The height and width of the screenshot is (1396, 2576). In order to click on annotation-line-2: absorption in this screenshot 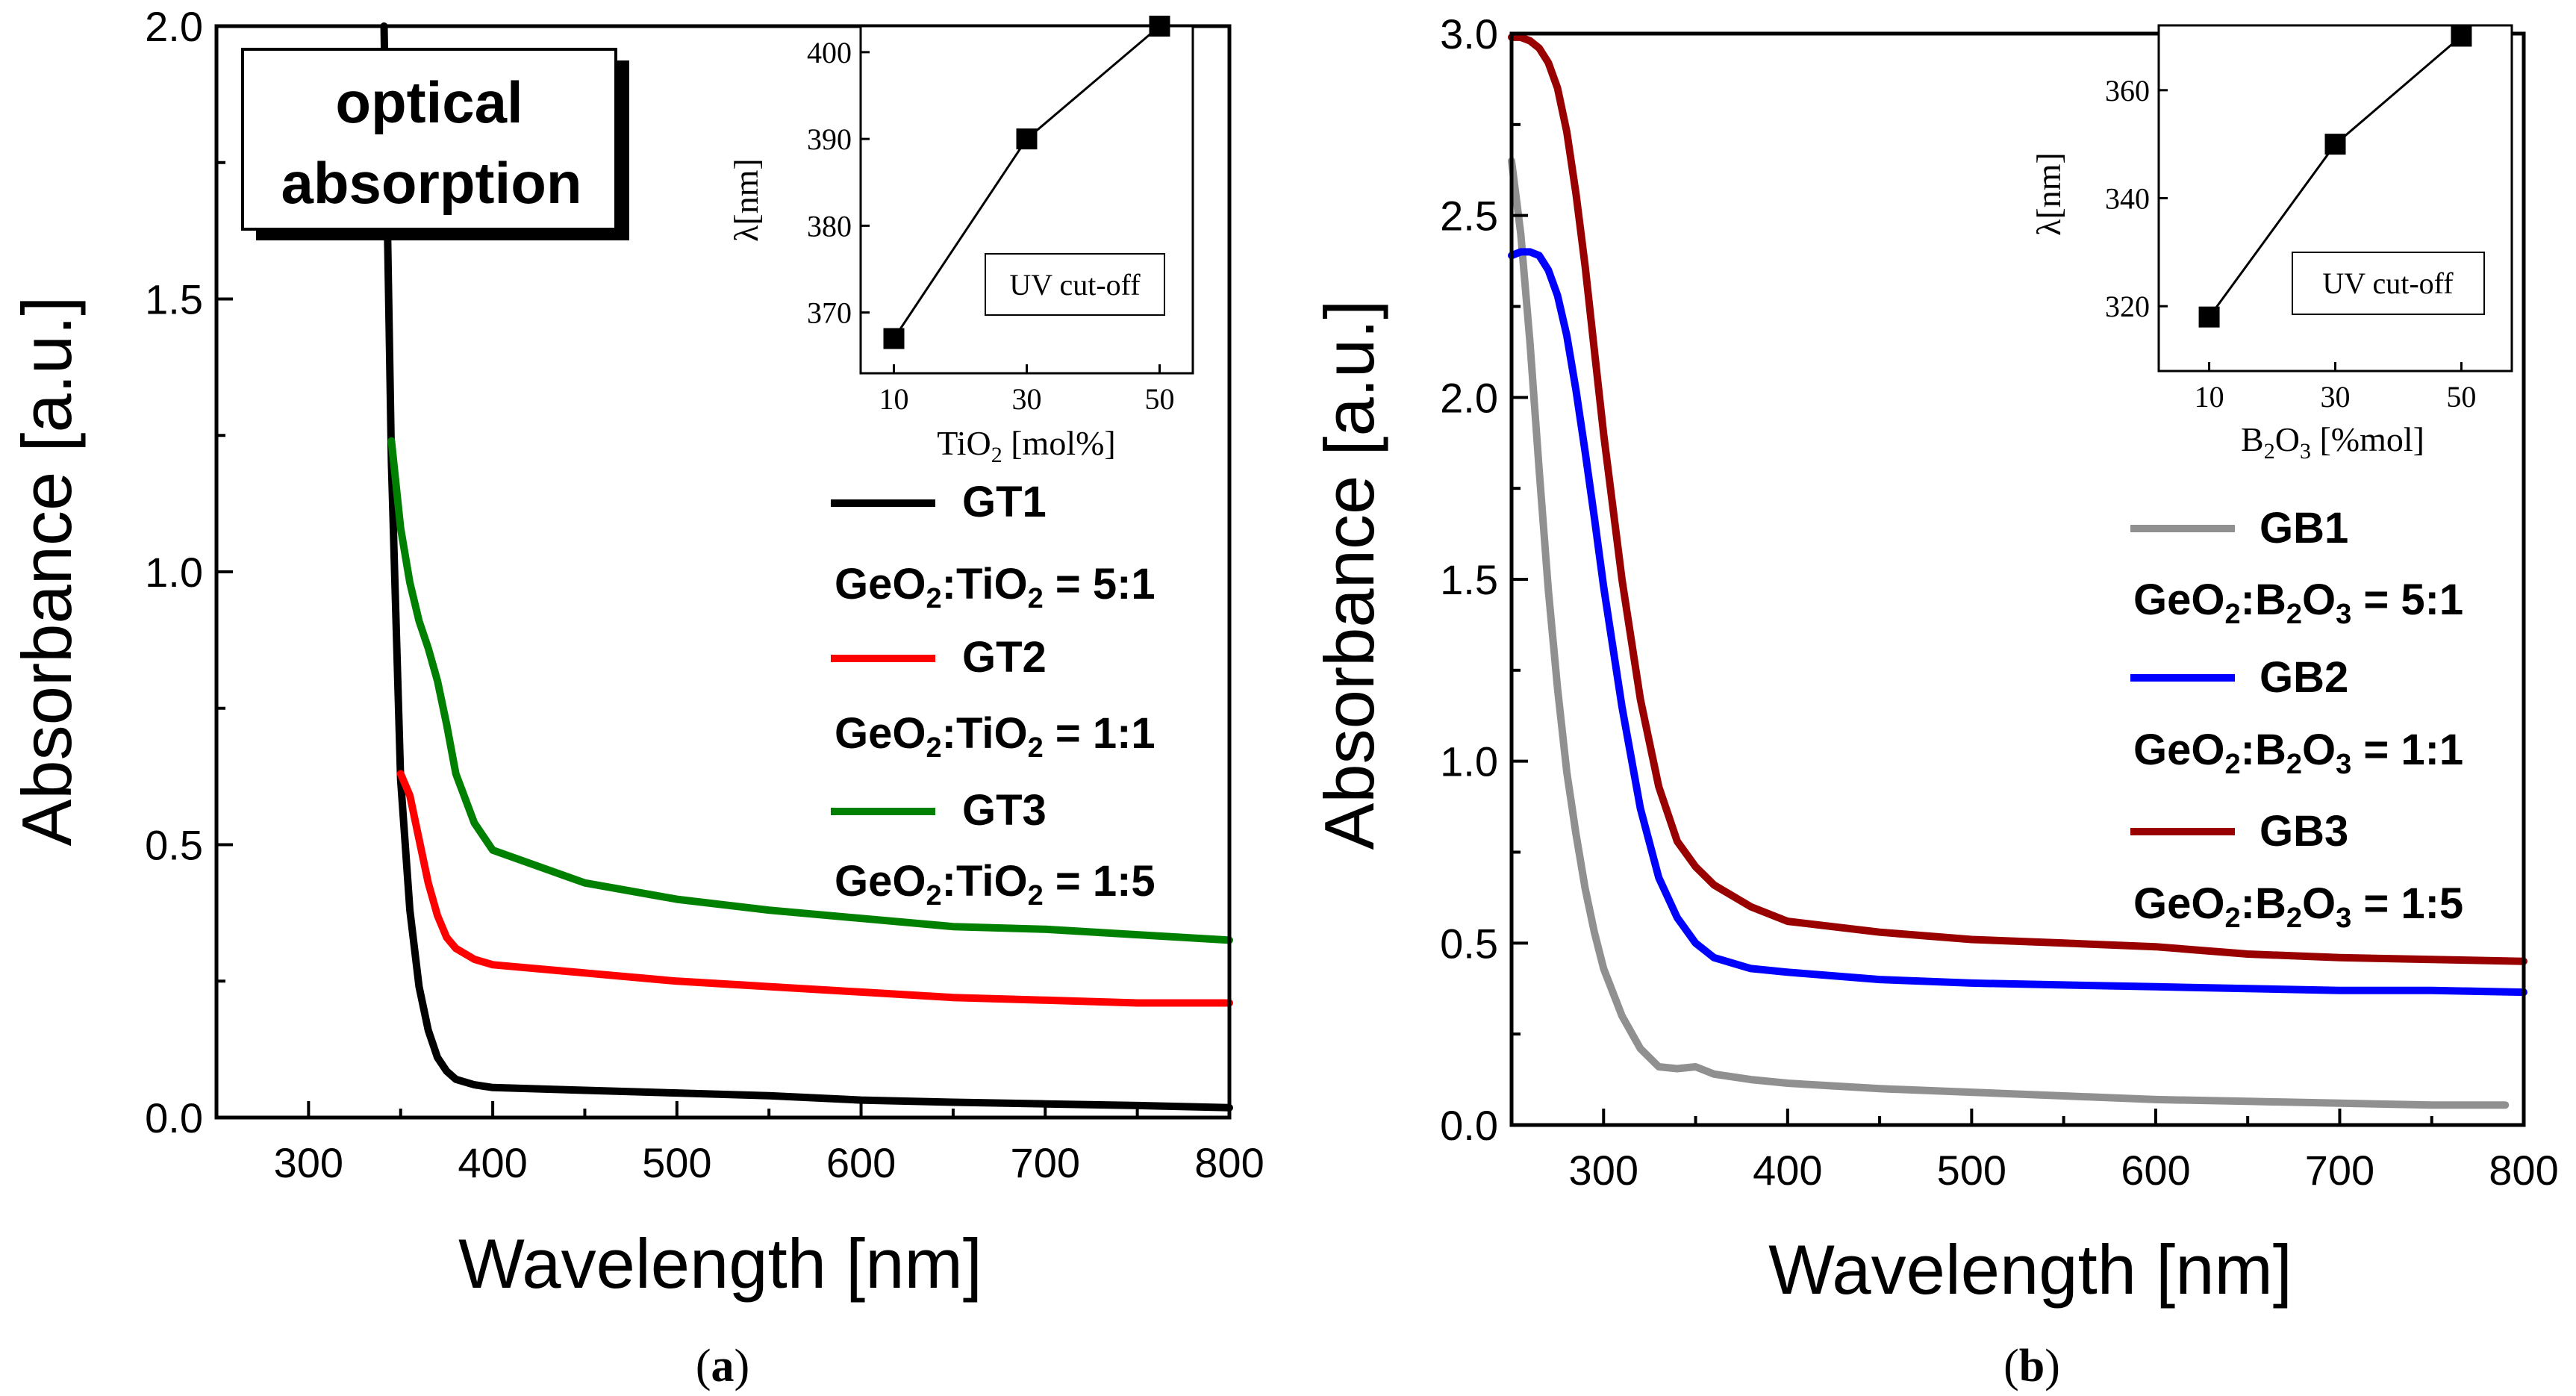, I will do `click(431, 183)`.